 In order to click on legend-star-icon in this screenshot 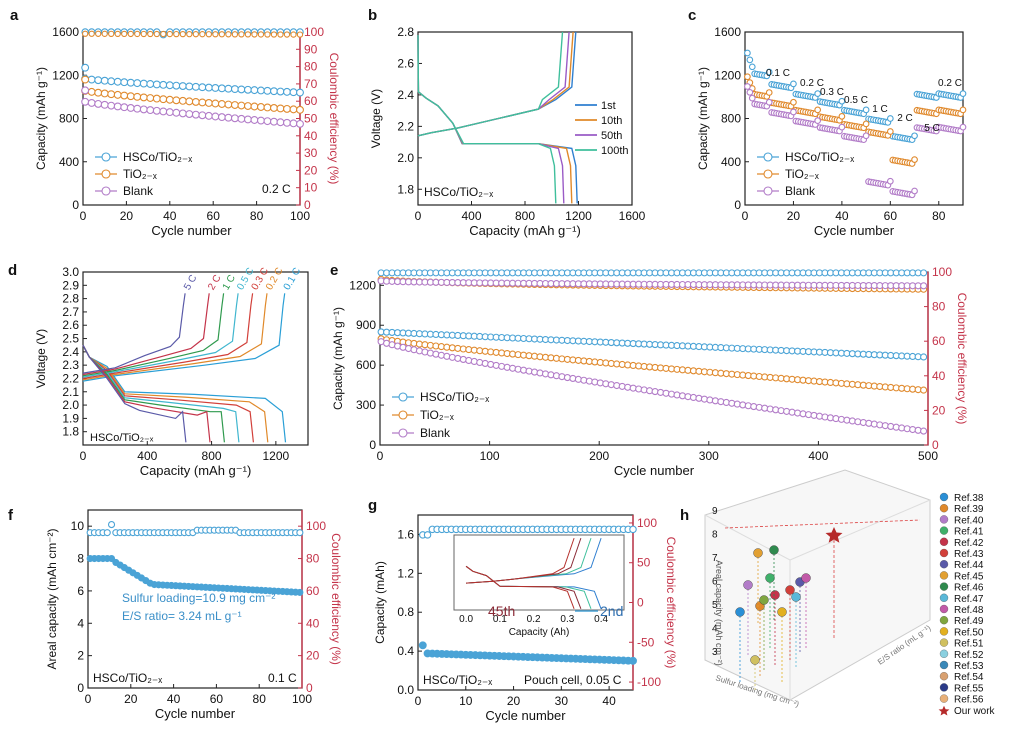, I will do `click(944, 710)`.